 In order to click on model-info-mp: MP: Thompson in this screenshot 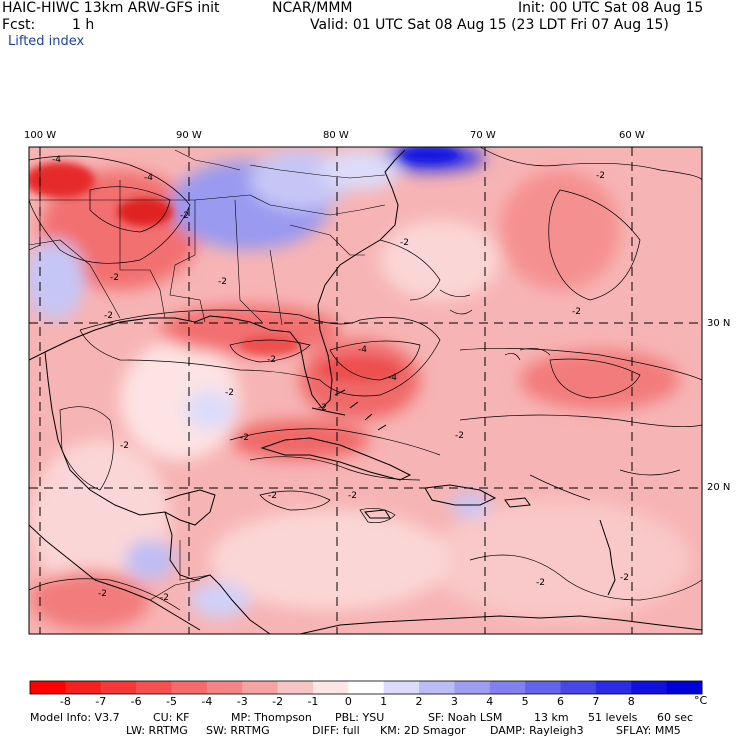, I will do `click(271, 717)`.